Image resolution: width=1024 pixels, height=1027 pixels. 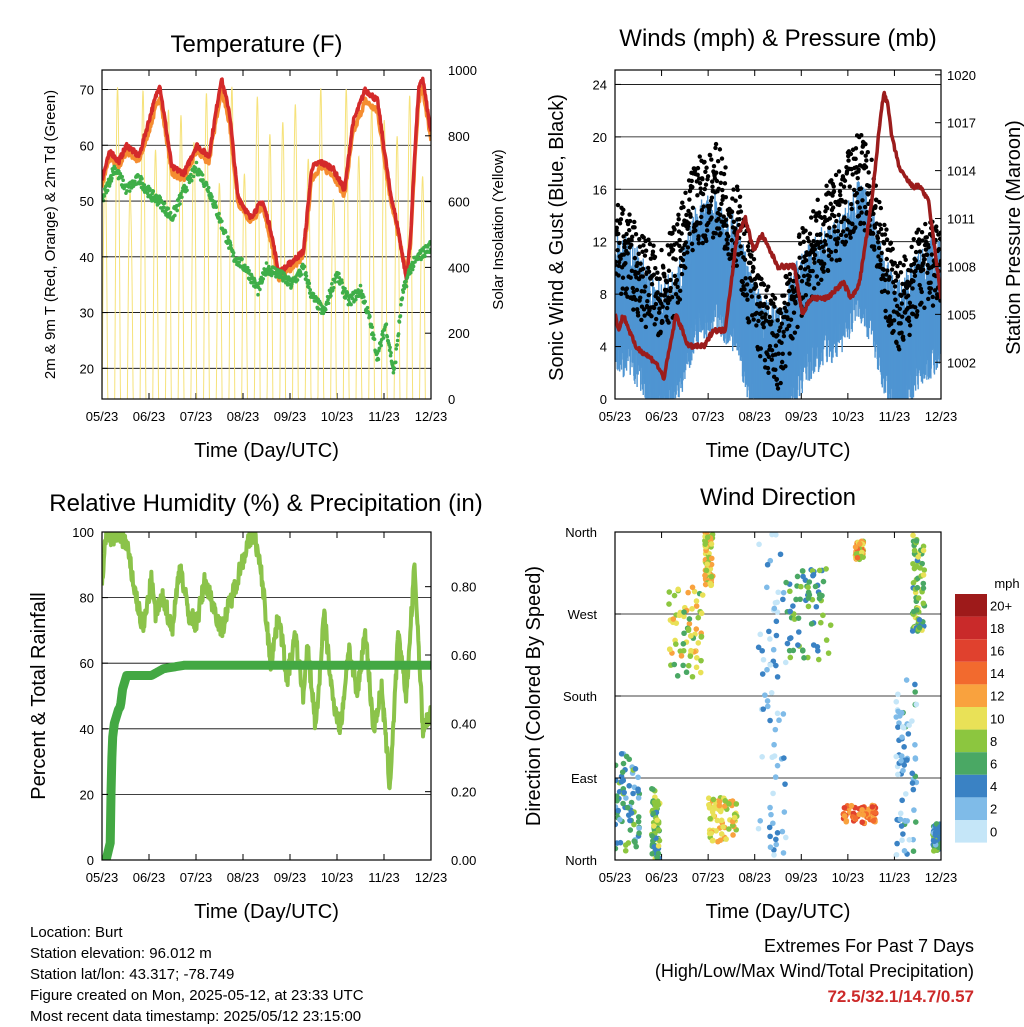 I want to click on temperature-frame, so click(x=266, y=234).